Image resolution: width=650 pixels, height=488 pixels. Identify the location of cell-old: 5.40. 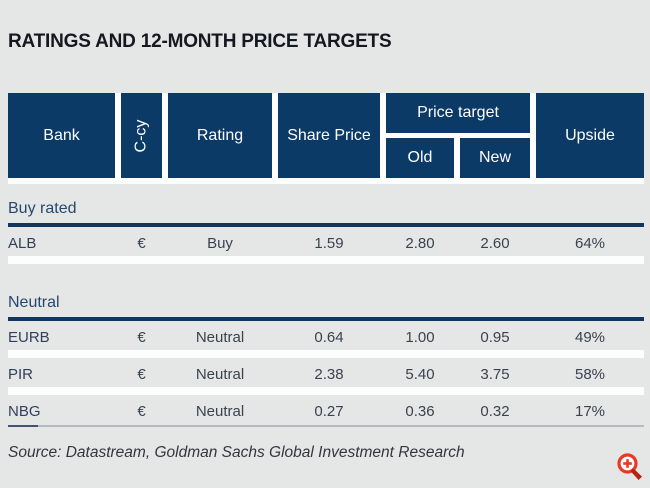
(420, 374).